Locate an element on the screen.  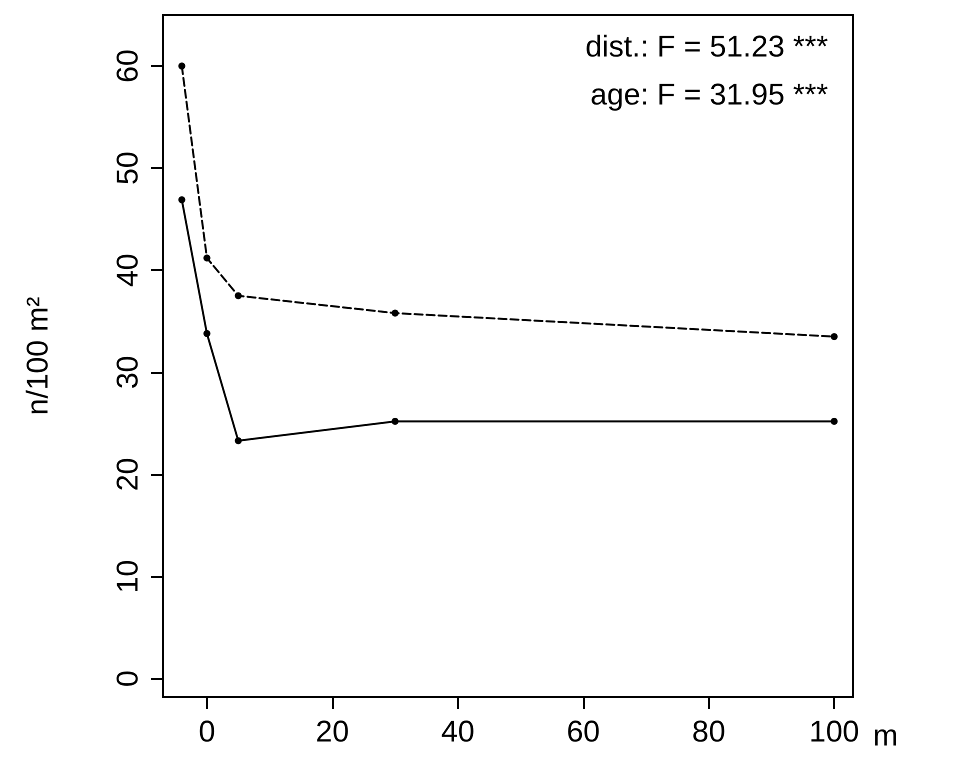
y-tick-label: 30 is located at coordinates (128, 373).